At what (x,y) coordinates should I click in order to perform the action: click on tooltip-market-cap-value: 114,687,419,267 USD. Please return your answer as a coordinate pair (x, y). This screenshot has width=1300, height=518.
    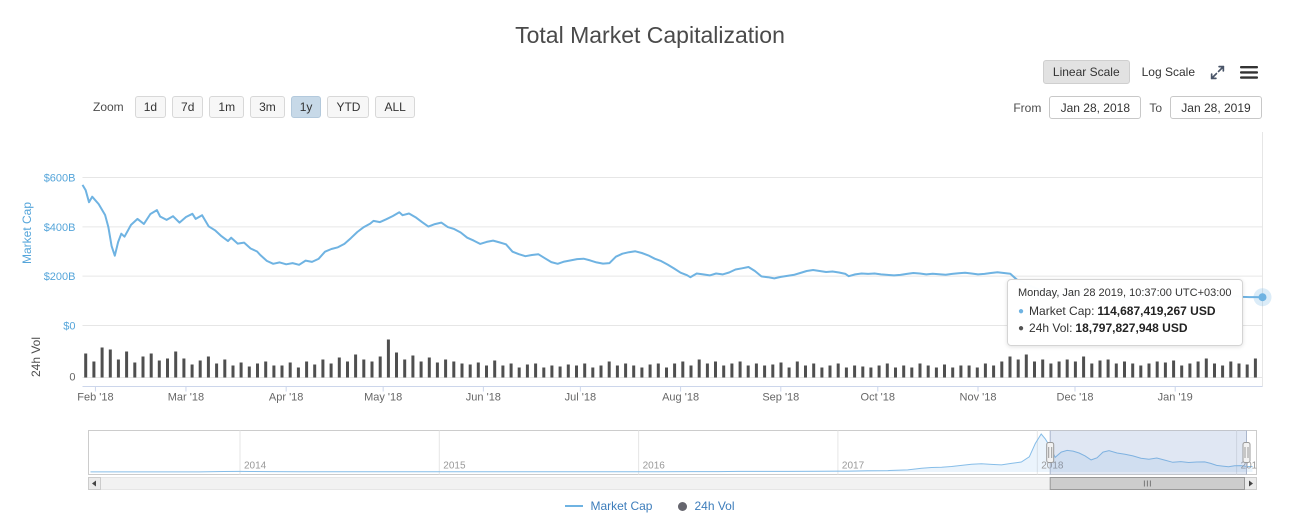
    Looking at the image, I should click on (1156, 311).